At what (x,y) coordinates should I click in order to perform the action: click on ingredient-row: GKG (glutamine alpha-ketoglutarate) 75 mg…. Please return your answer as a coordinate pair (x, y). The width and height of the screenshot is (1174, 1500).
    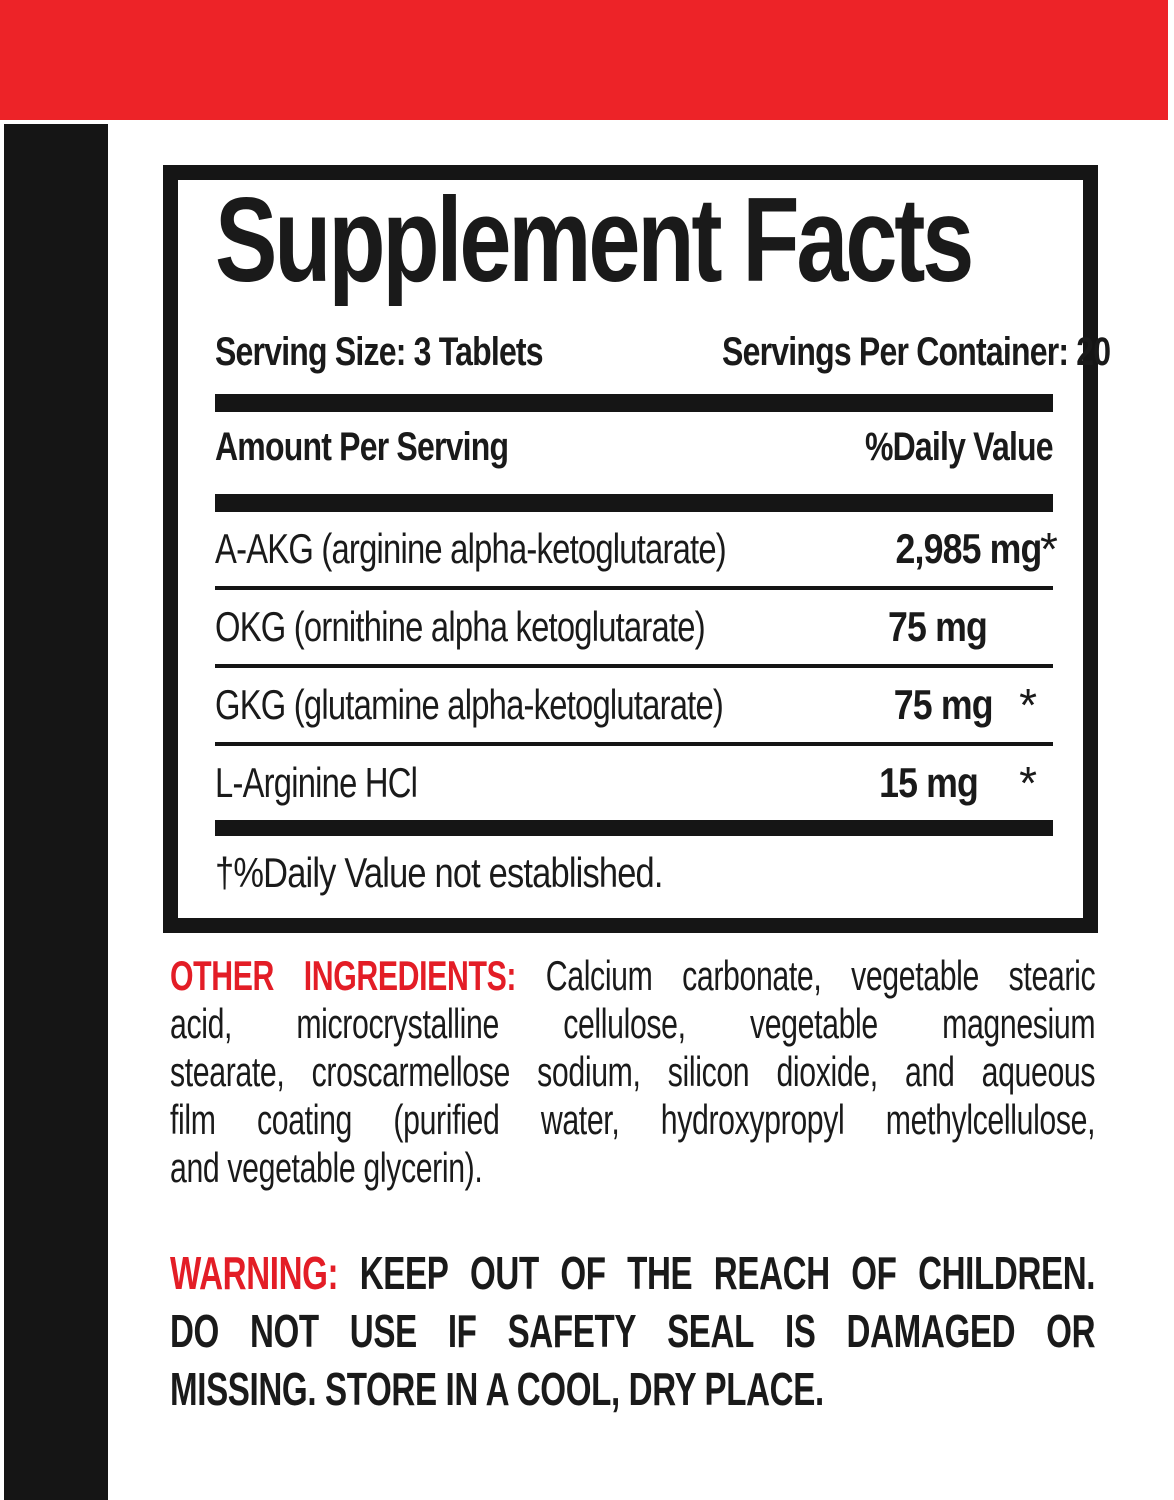
    Looking at the image, I should click on (634, 705).